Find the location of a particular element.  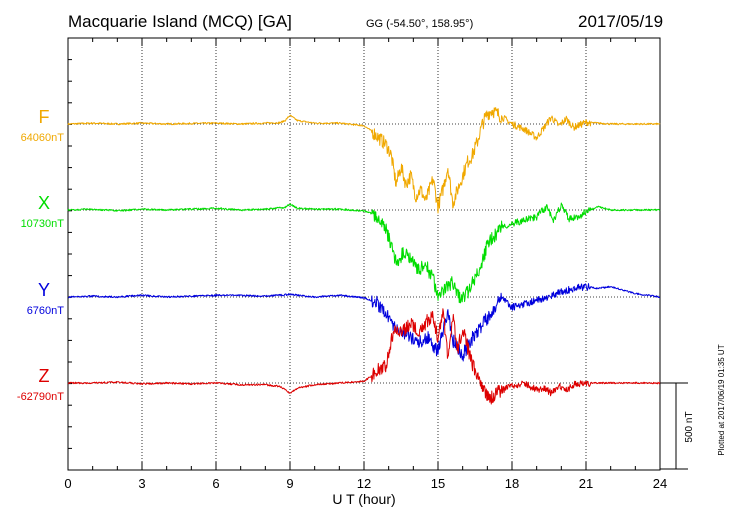

series-name-z: Z is located at coordinates (44, 376).